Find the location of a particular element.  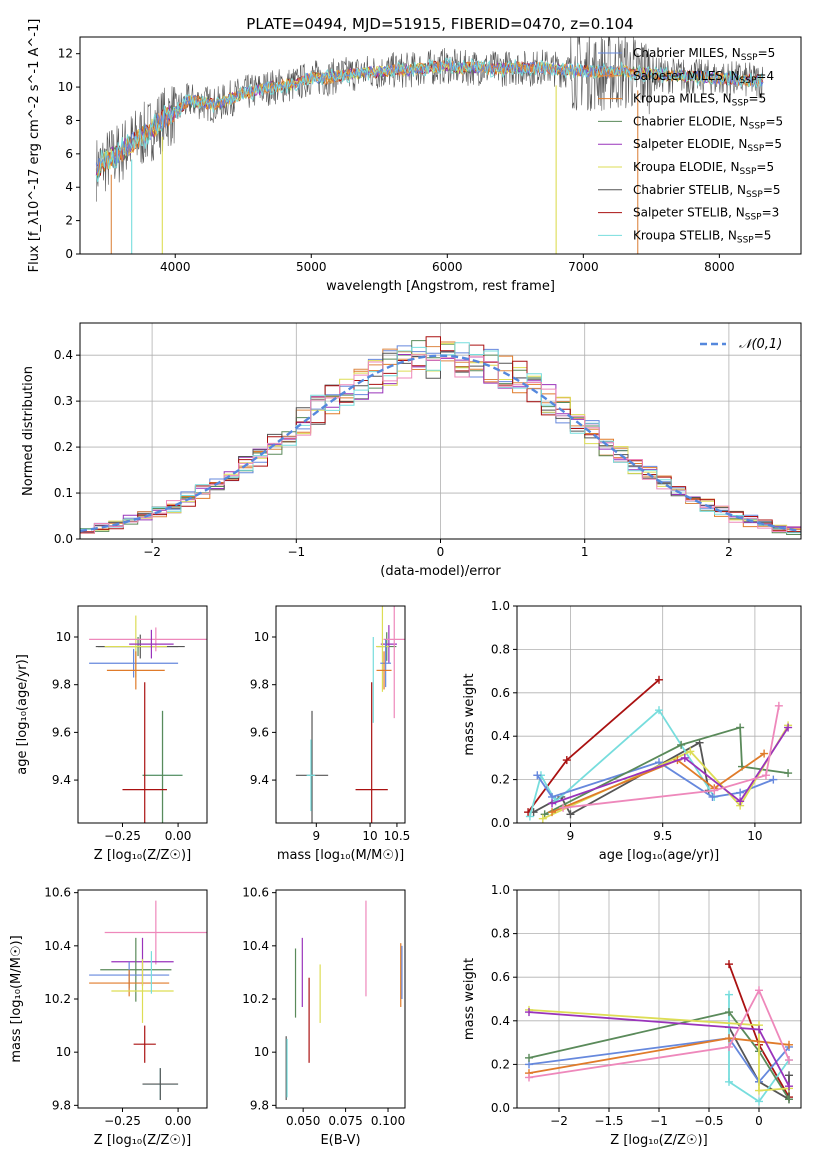

legend: 𝒩(0,1) is located at coordinates (741, 344).